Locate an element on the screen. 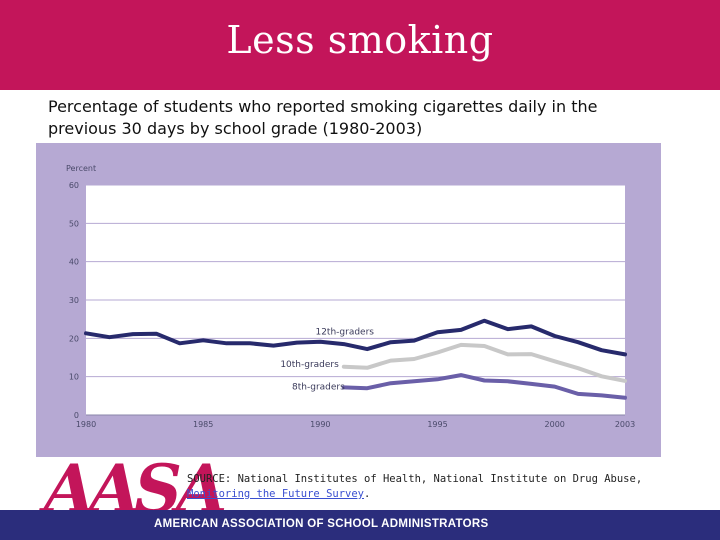 The height and width of the screenshot is (540, 720). y-tick-label: 20 is located at coordinates (74, 338).